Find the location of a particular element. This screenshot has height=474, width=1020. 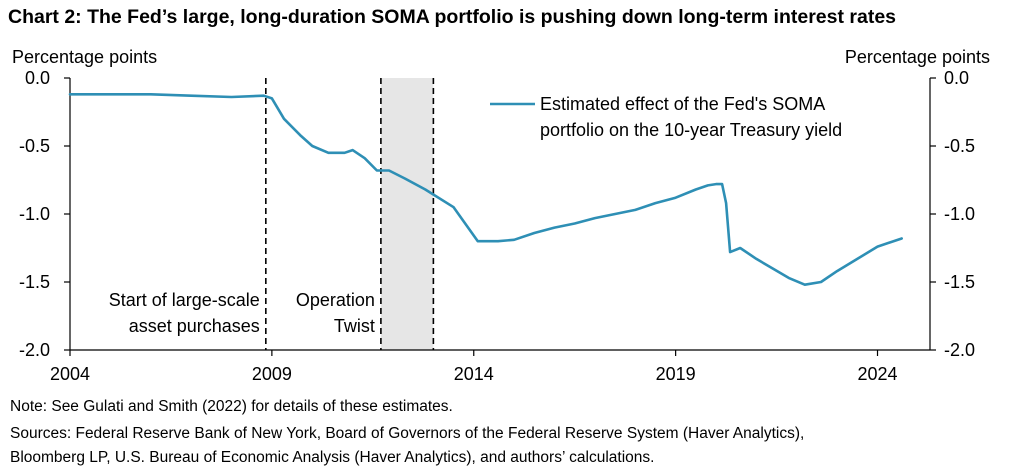

legend-label-0-line1: Estimated effect of the Fed's SOMA is located at coordinates (682, 104).